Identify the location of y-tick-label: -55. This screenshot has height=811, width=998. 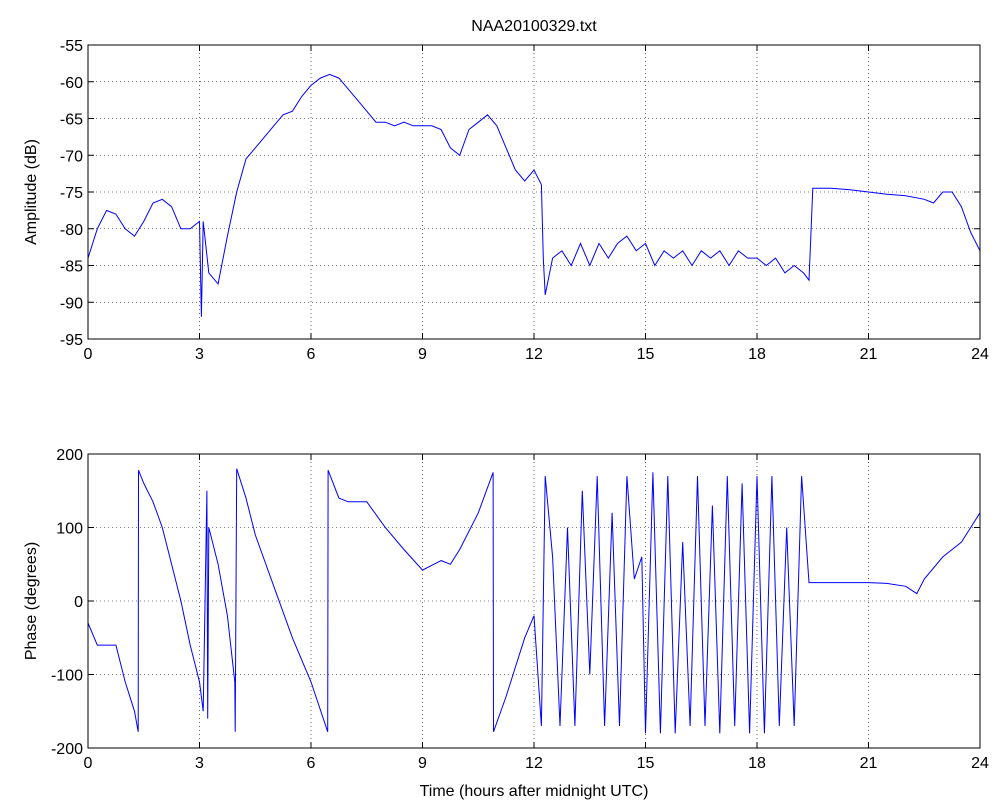
(71, 46).